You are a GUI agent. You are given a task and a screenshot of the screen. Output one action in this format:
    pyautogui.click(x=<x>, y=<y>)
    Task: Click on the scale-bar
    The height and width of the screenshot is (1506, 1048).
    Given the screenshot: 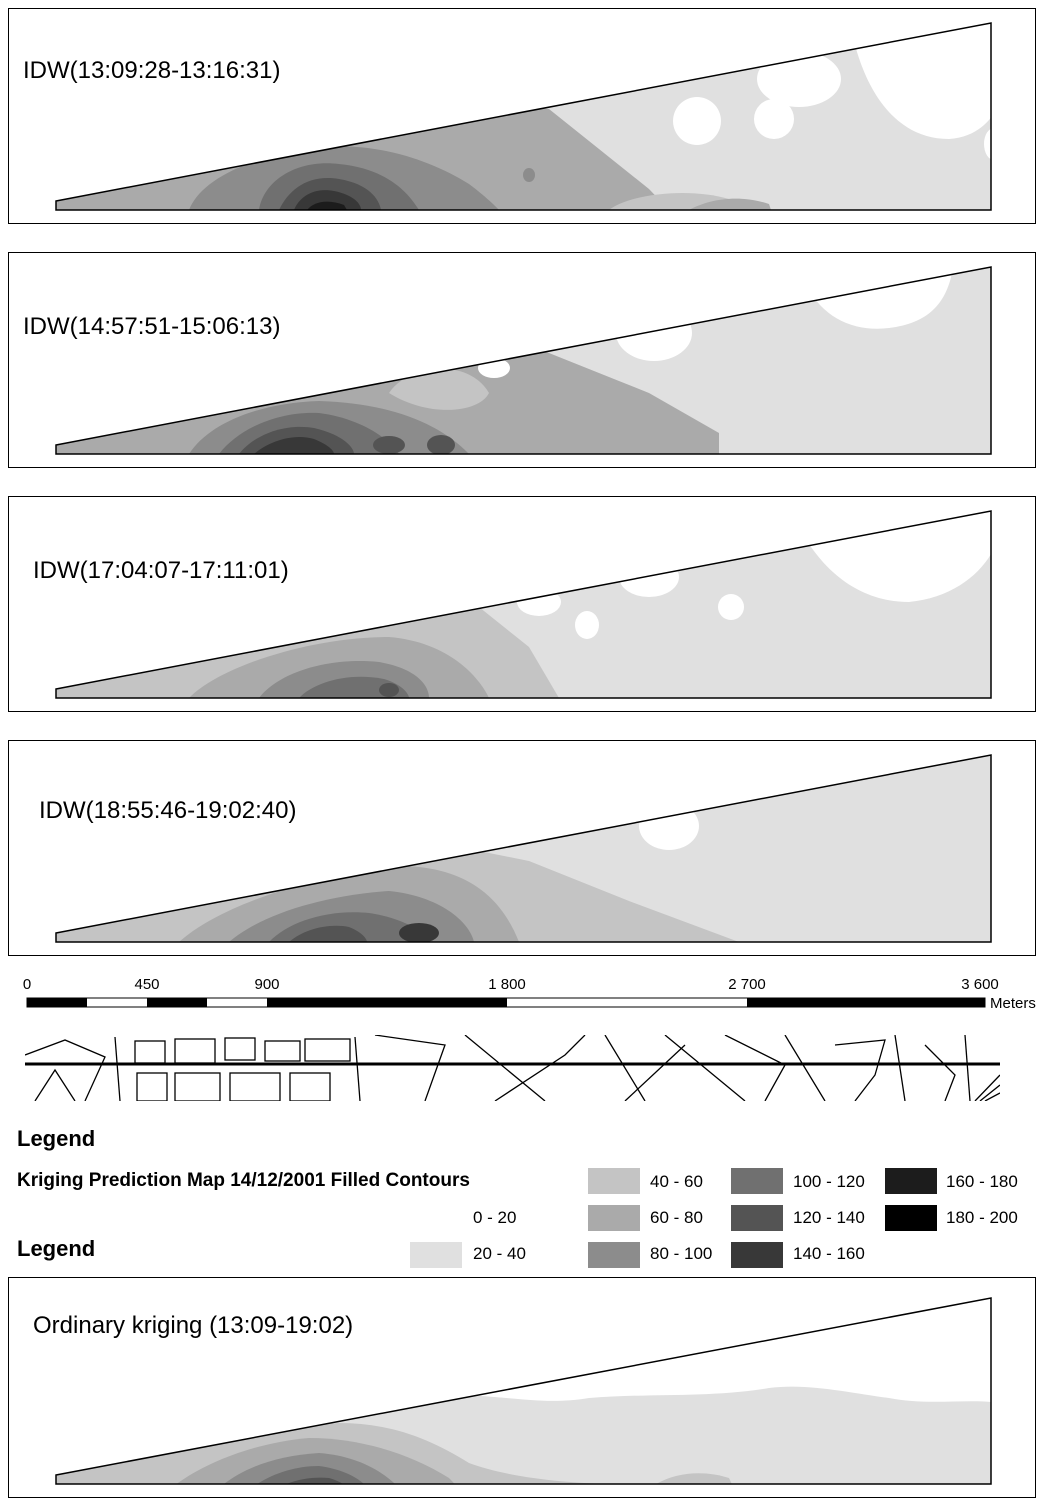 What is the action you would take?
    pyautogui.click(x=506, y=1002)
    